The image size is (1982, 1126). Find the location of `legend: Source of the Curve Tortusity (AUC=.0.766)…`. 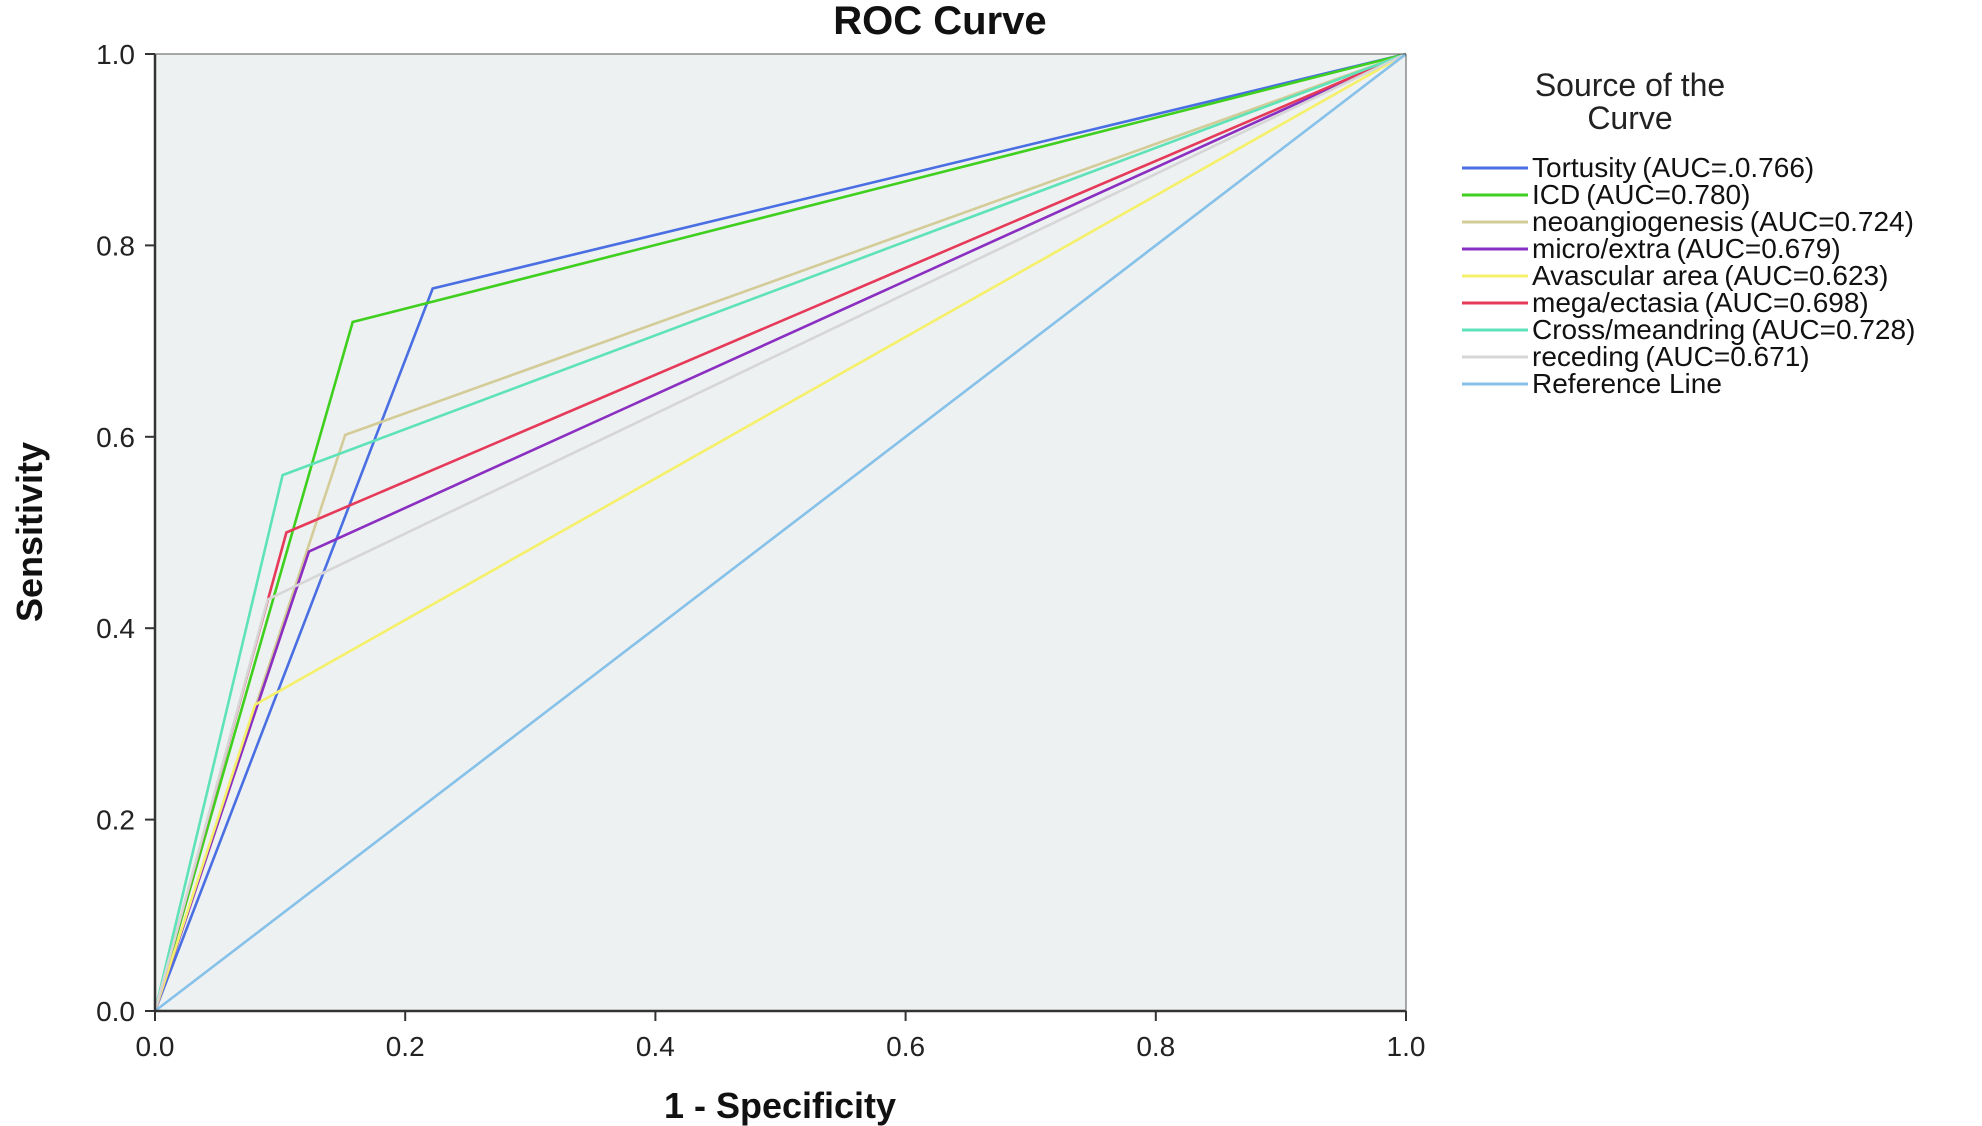

legend: Source of the Curve Tortusity (AUC=.0.766)… is located at coordinates (1688, 233).